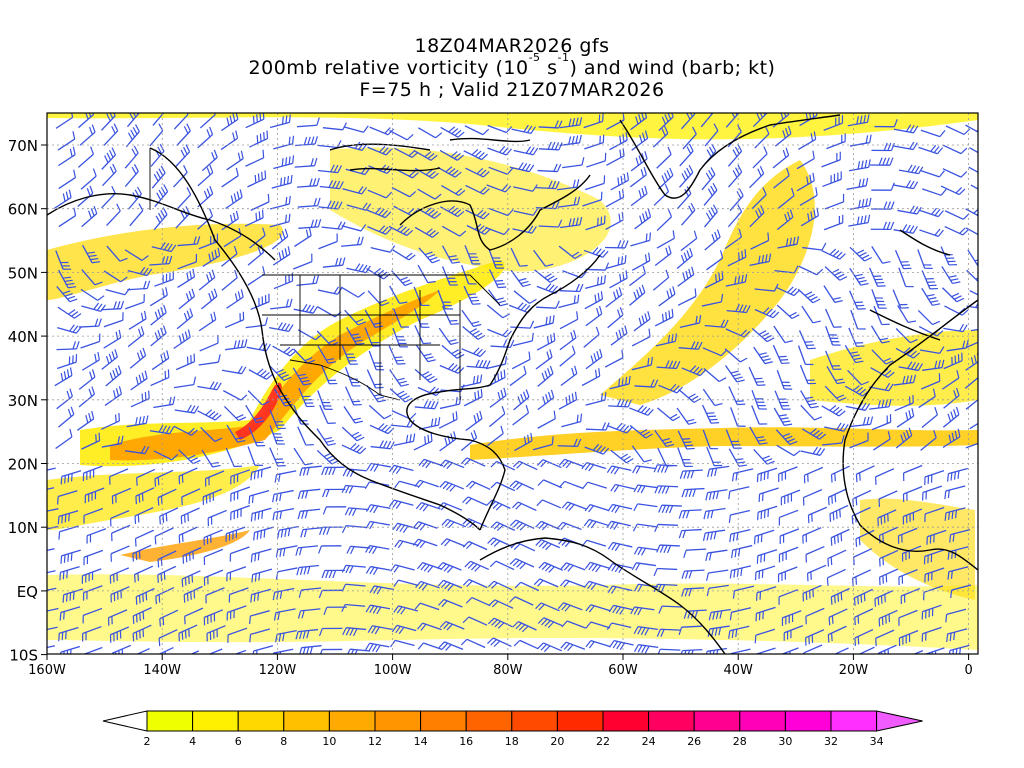  What do you see at coordinates (361, 337) in the screenshot?
I see `us-state-lines` at bounding box center [361, 337].